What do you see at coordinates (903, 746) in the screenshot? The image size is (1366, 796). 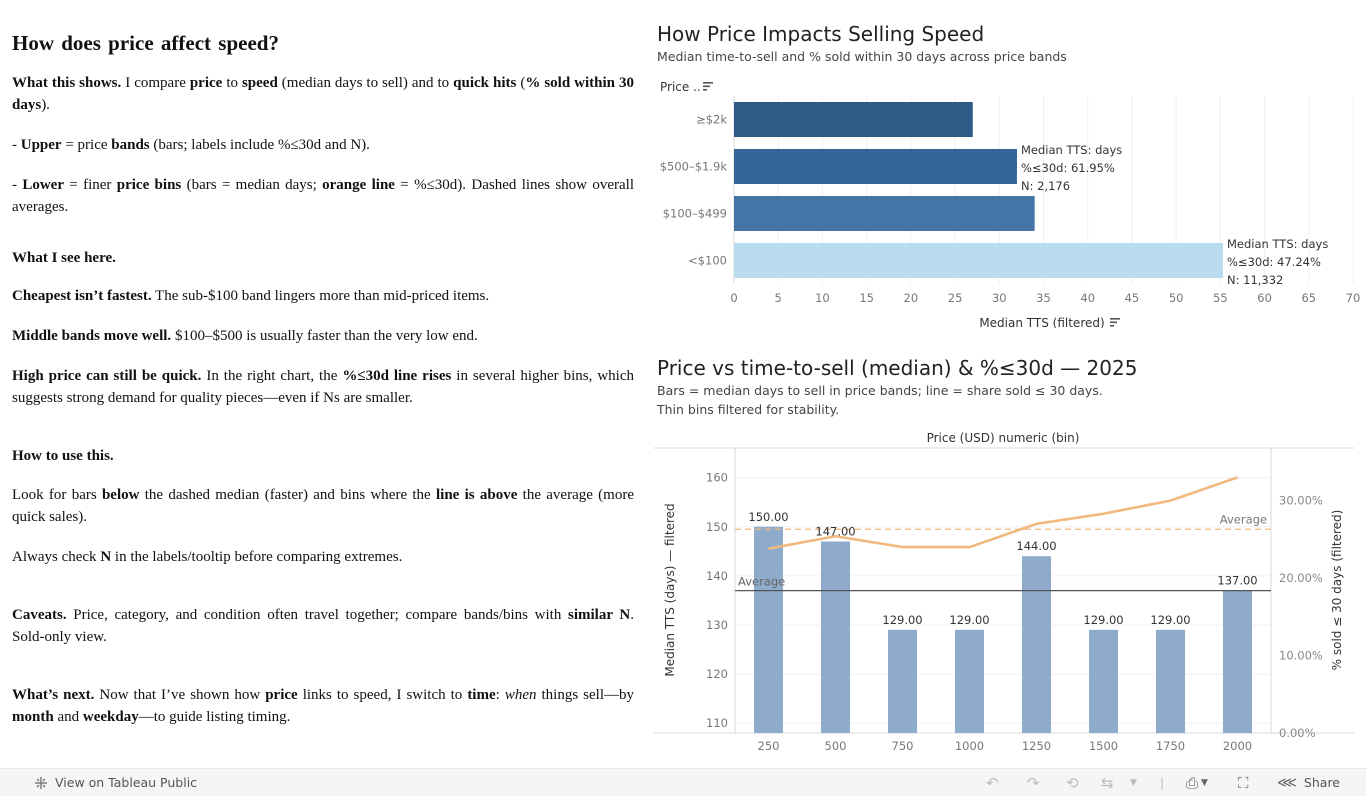 I see `x-tick-label: 750` at bounding box center [903, 746].